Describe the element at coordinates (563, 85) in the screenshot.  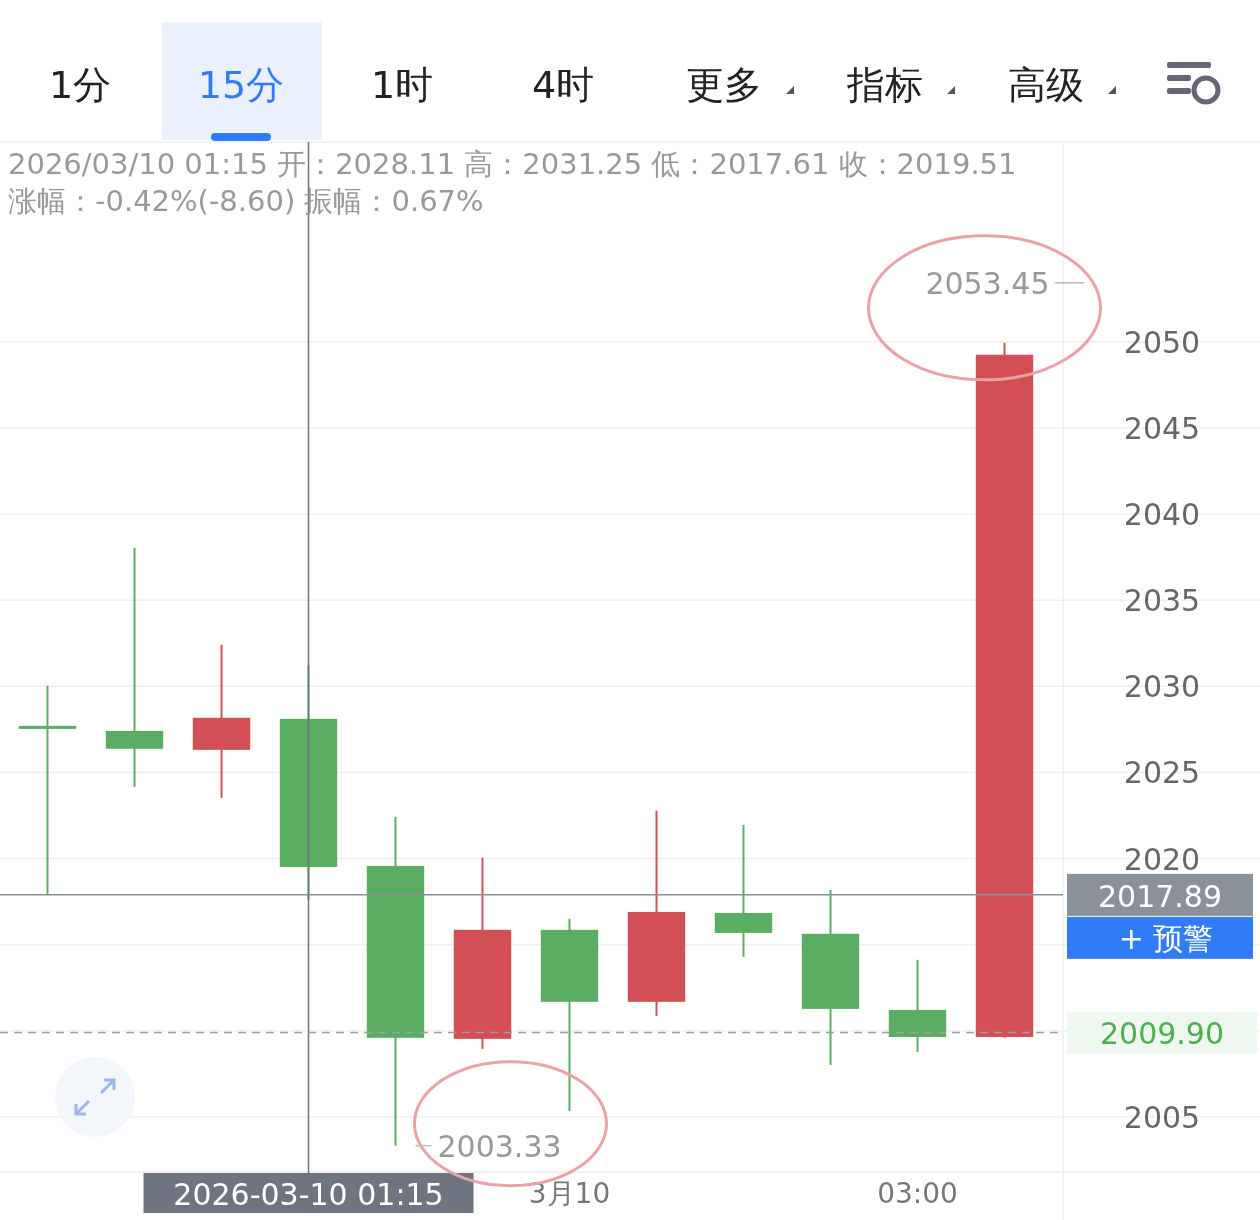
I see `text: 4时` at that location.